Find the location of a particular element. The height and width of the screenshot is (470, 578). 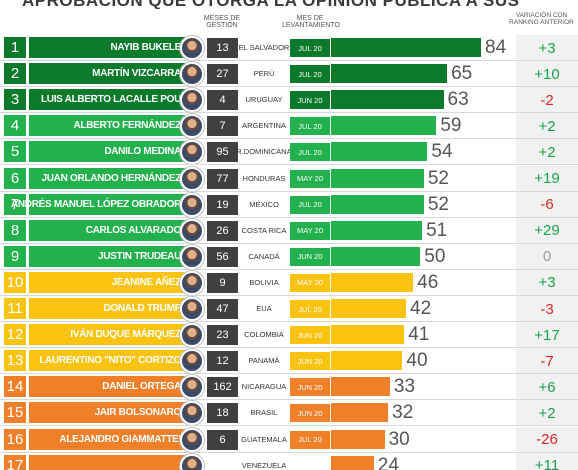

country-label: CANADÁ is located at coordinates (264, 256).